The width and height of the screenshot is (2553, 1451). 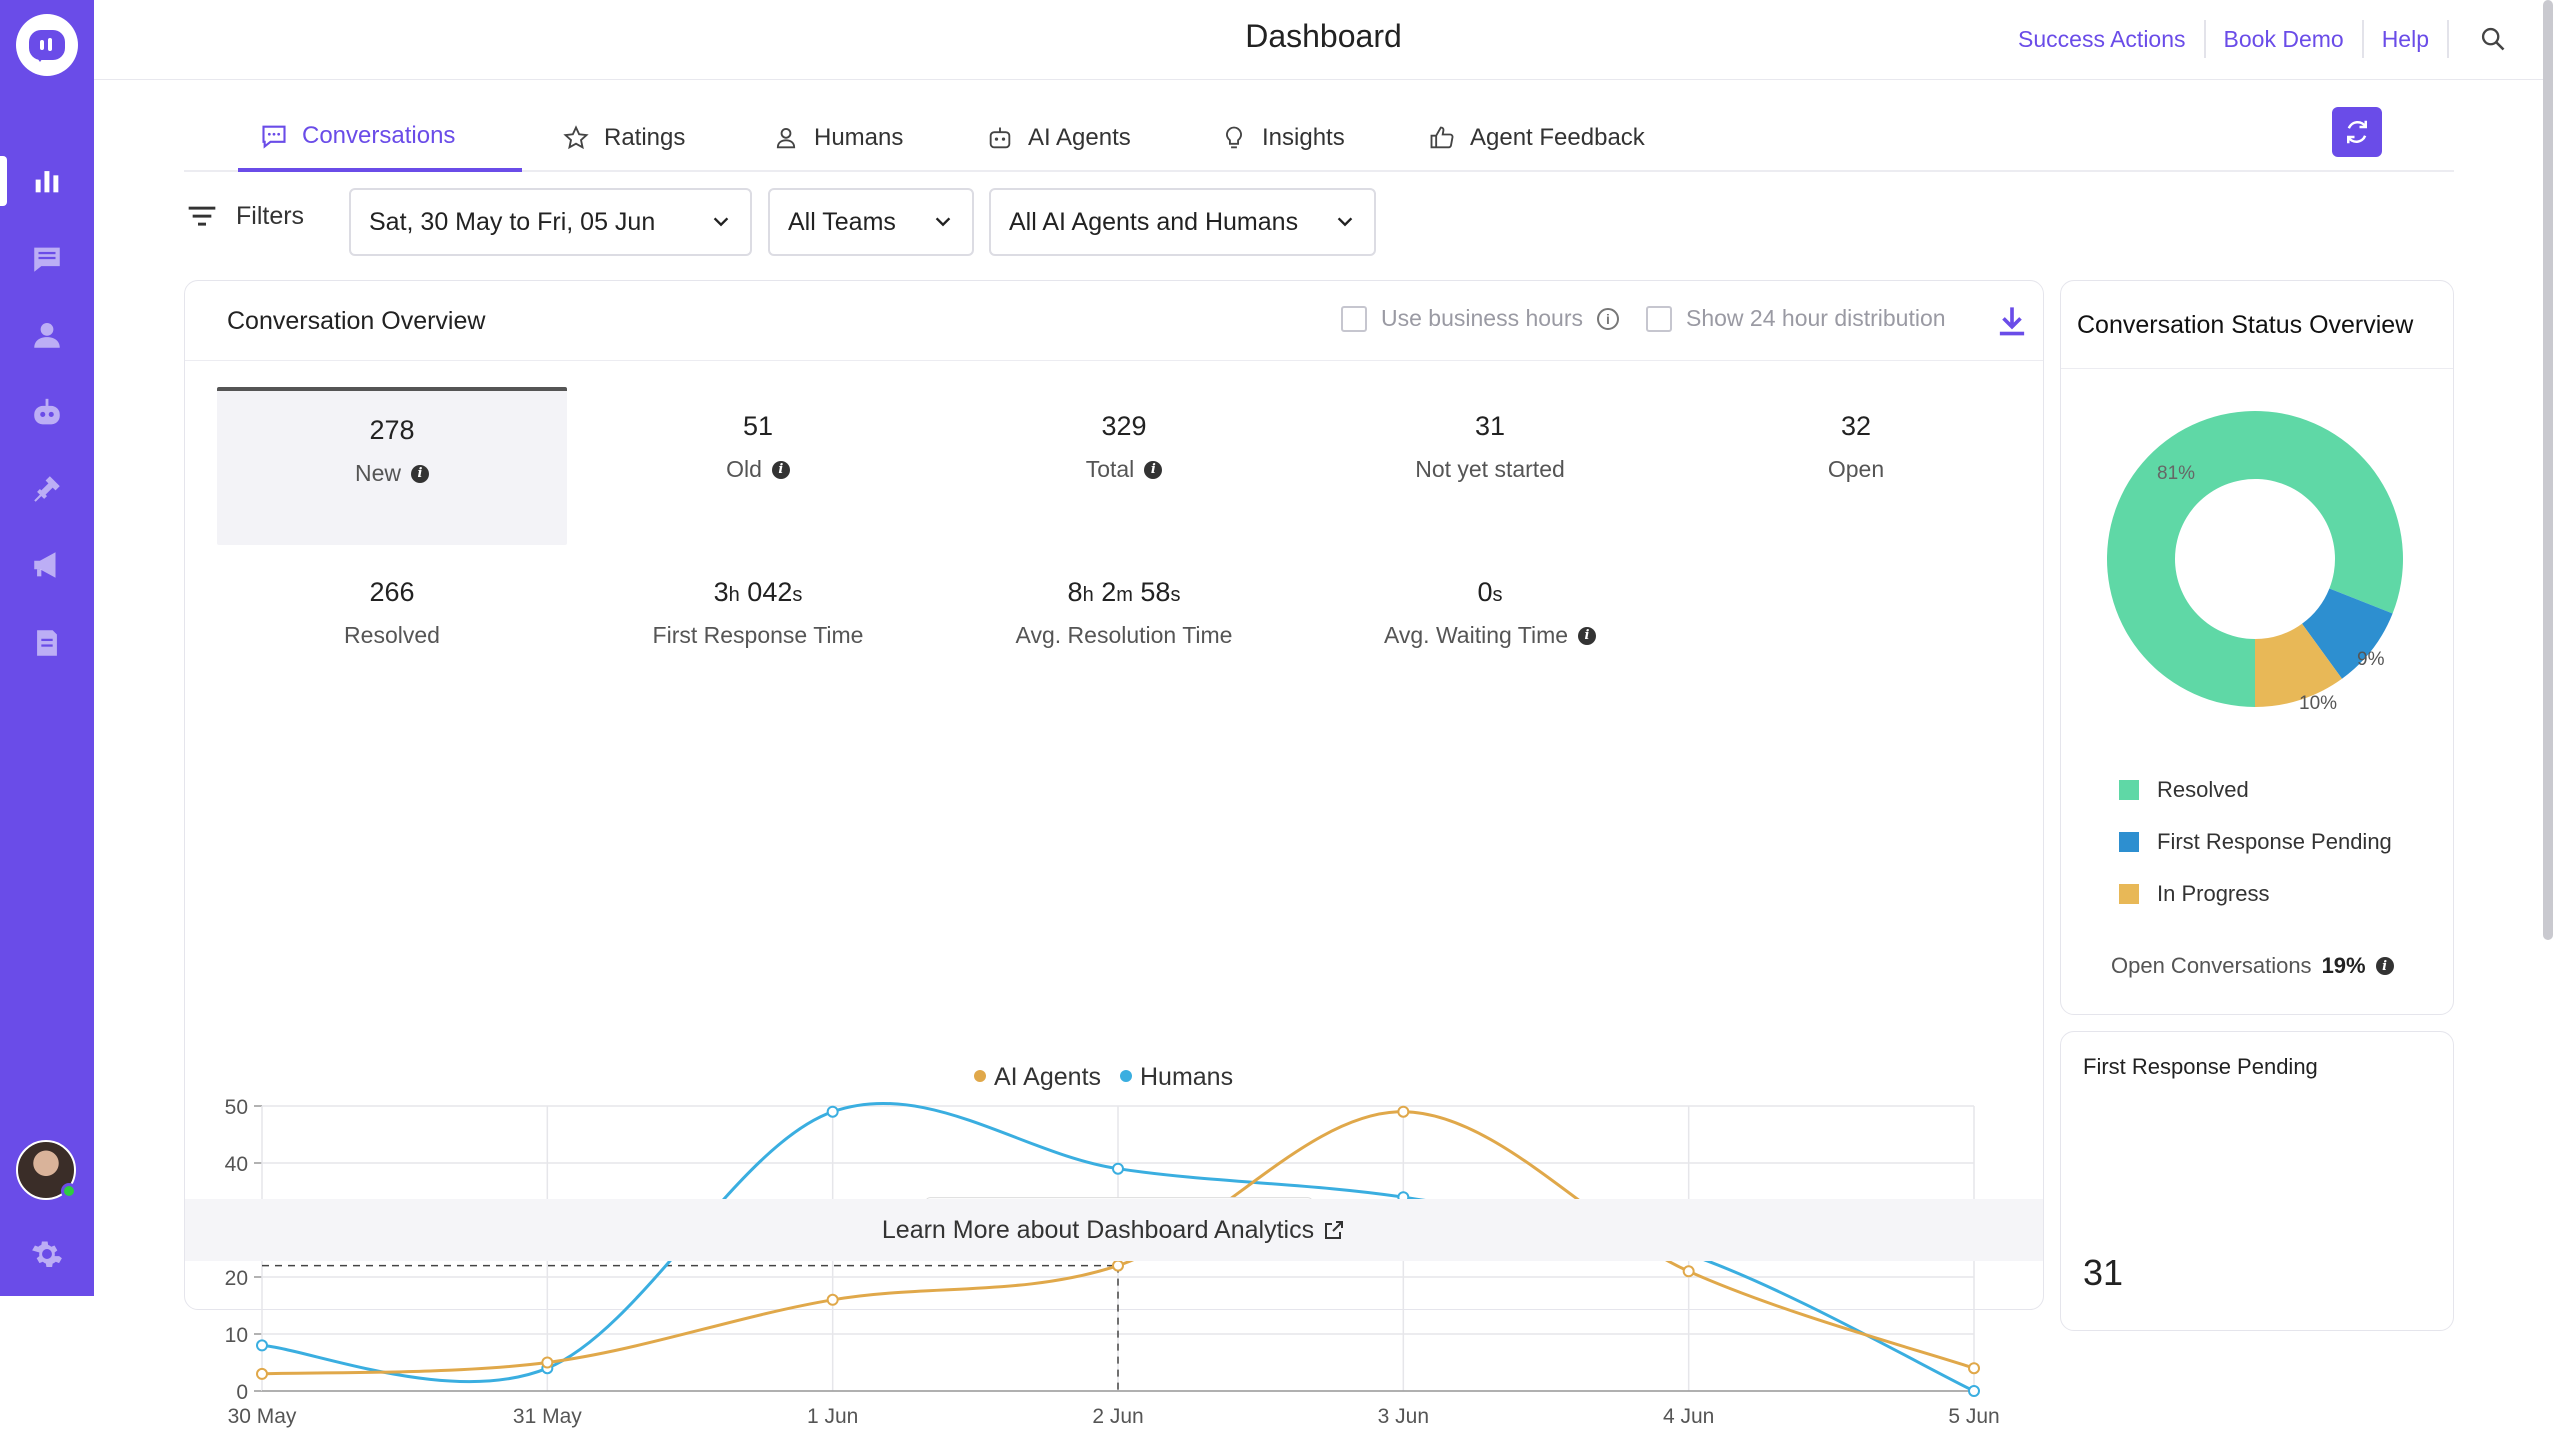 I want to click on nav-conversations, so click(x=47, y=259).